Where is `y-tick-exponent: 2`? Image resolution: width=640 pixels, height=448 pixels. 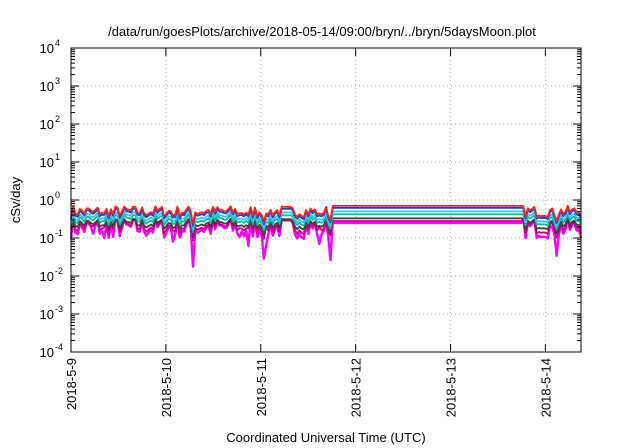
y-tick-exponent: 2 is located at coordinates (57, 119).